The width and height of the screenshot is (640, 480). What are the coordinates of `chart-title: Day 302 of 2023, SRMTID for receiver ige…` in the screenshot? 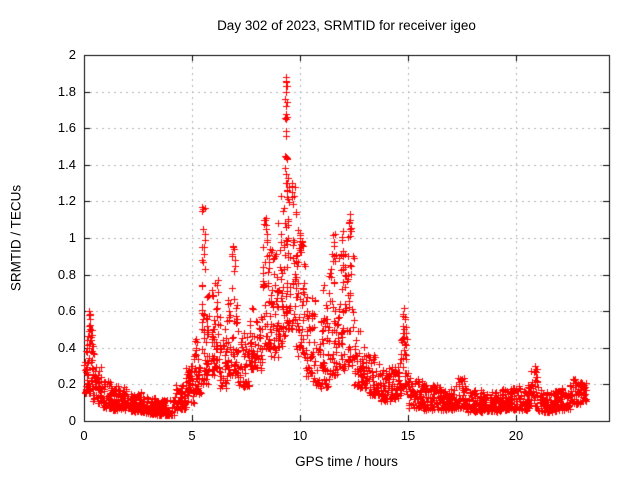 It's located at (346, 25).